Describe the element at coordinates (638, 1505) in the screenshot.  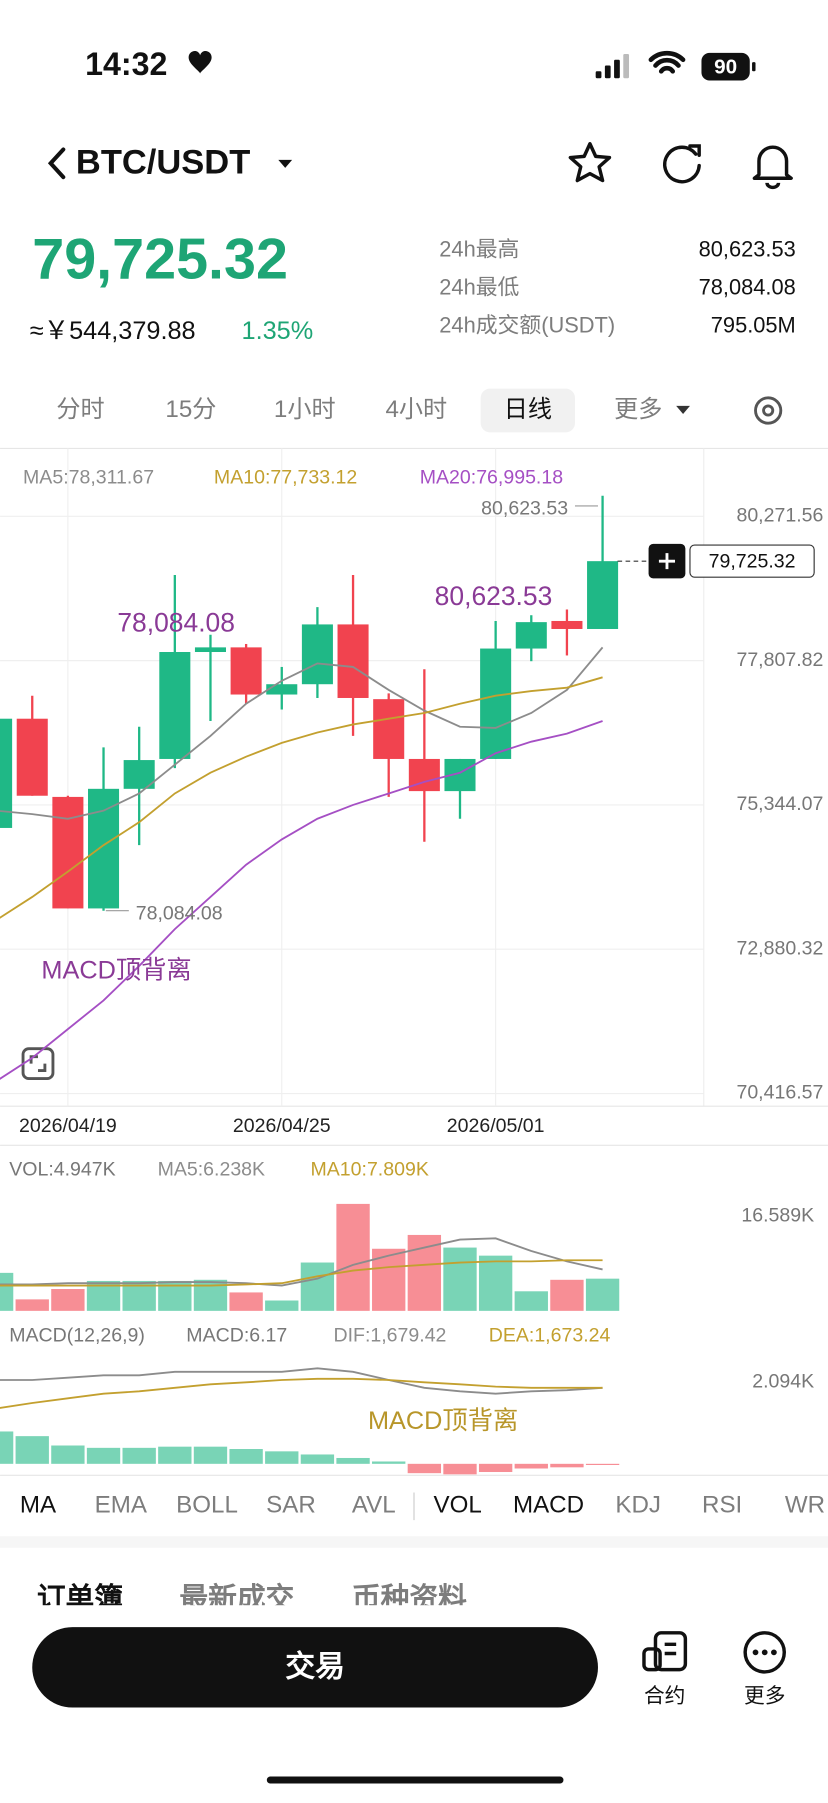
I see `indicator-tab: KDJ` at that location.